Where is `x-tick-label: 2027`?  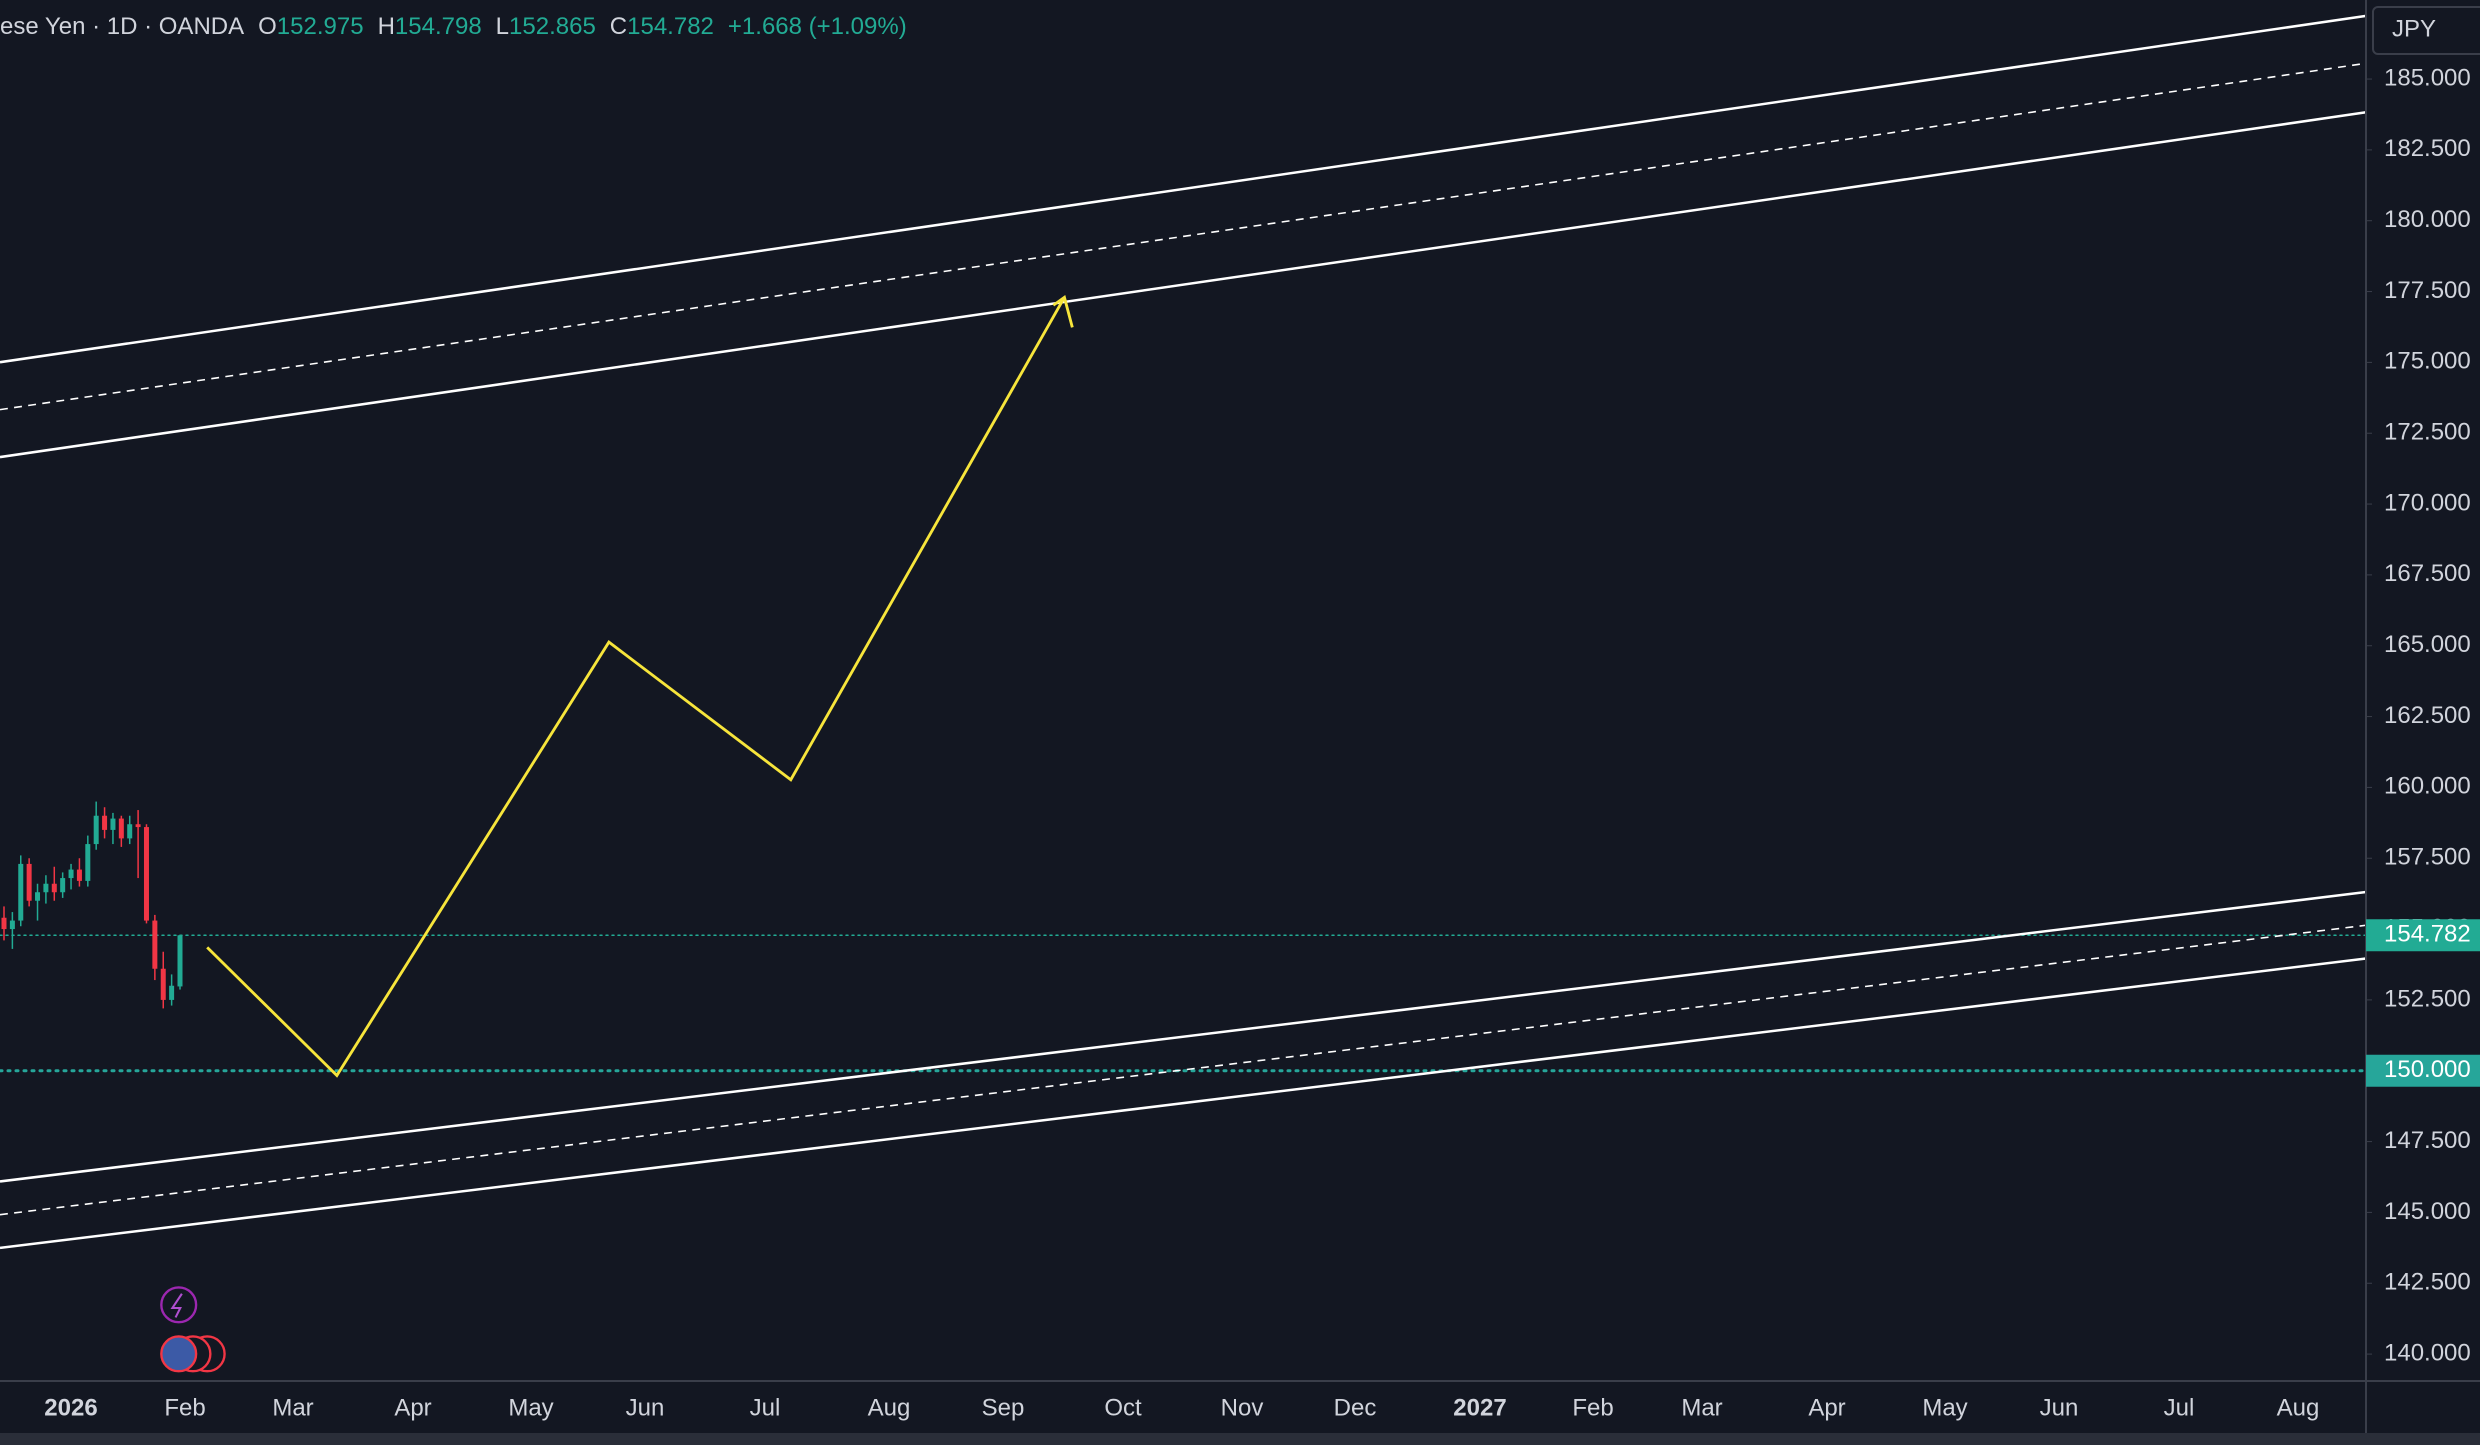
x-tick-label: 2027 is located at coordinates (1479, 1407).